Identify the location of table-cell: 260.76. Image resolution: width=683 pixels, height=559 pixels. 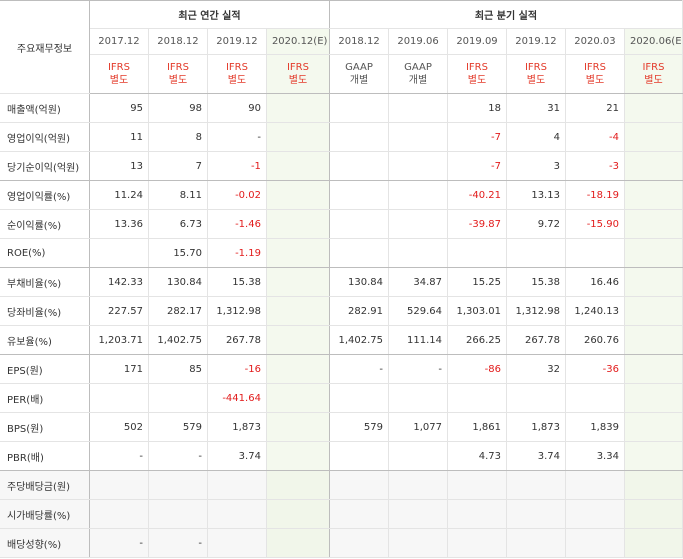
(595, 340).